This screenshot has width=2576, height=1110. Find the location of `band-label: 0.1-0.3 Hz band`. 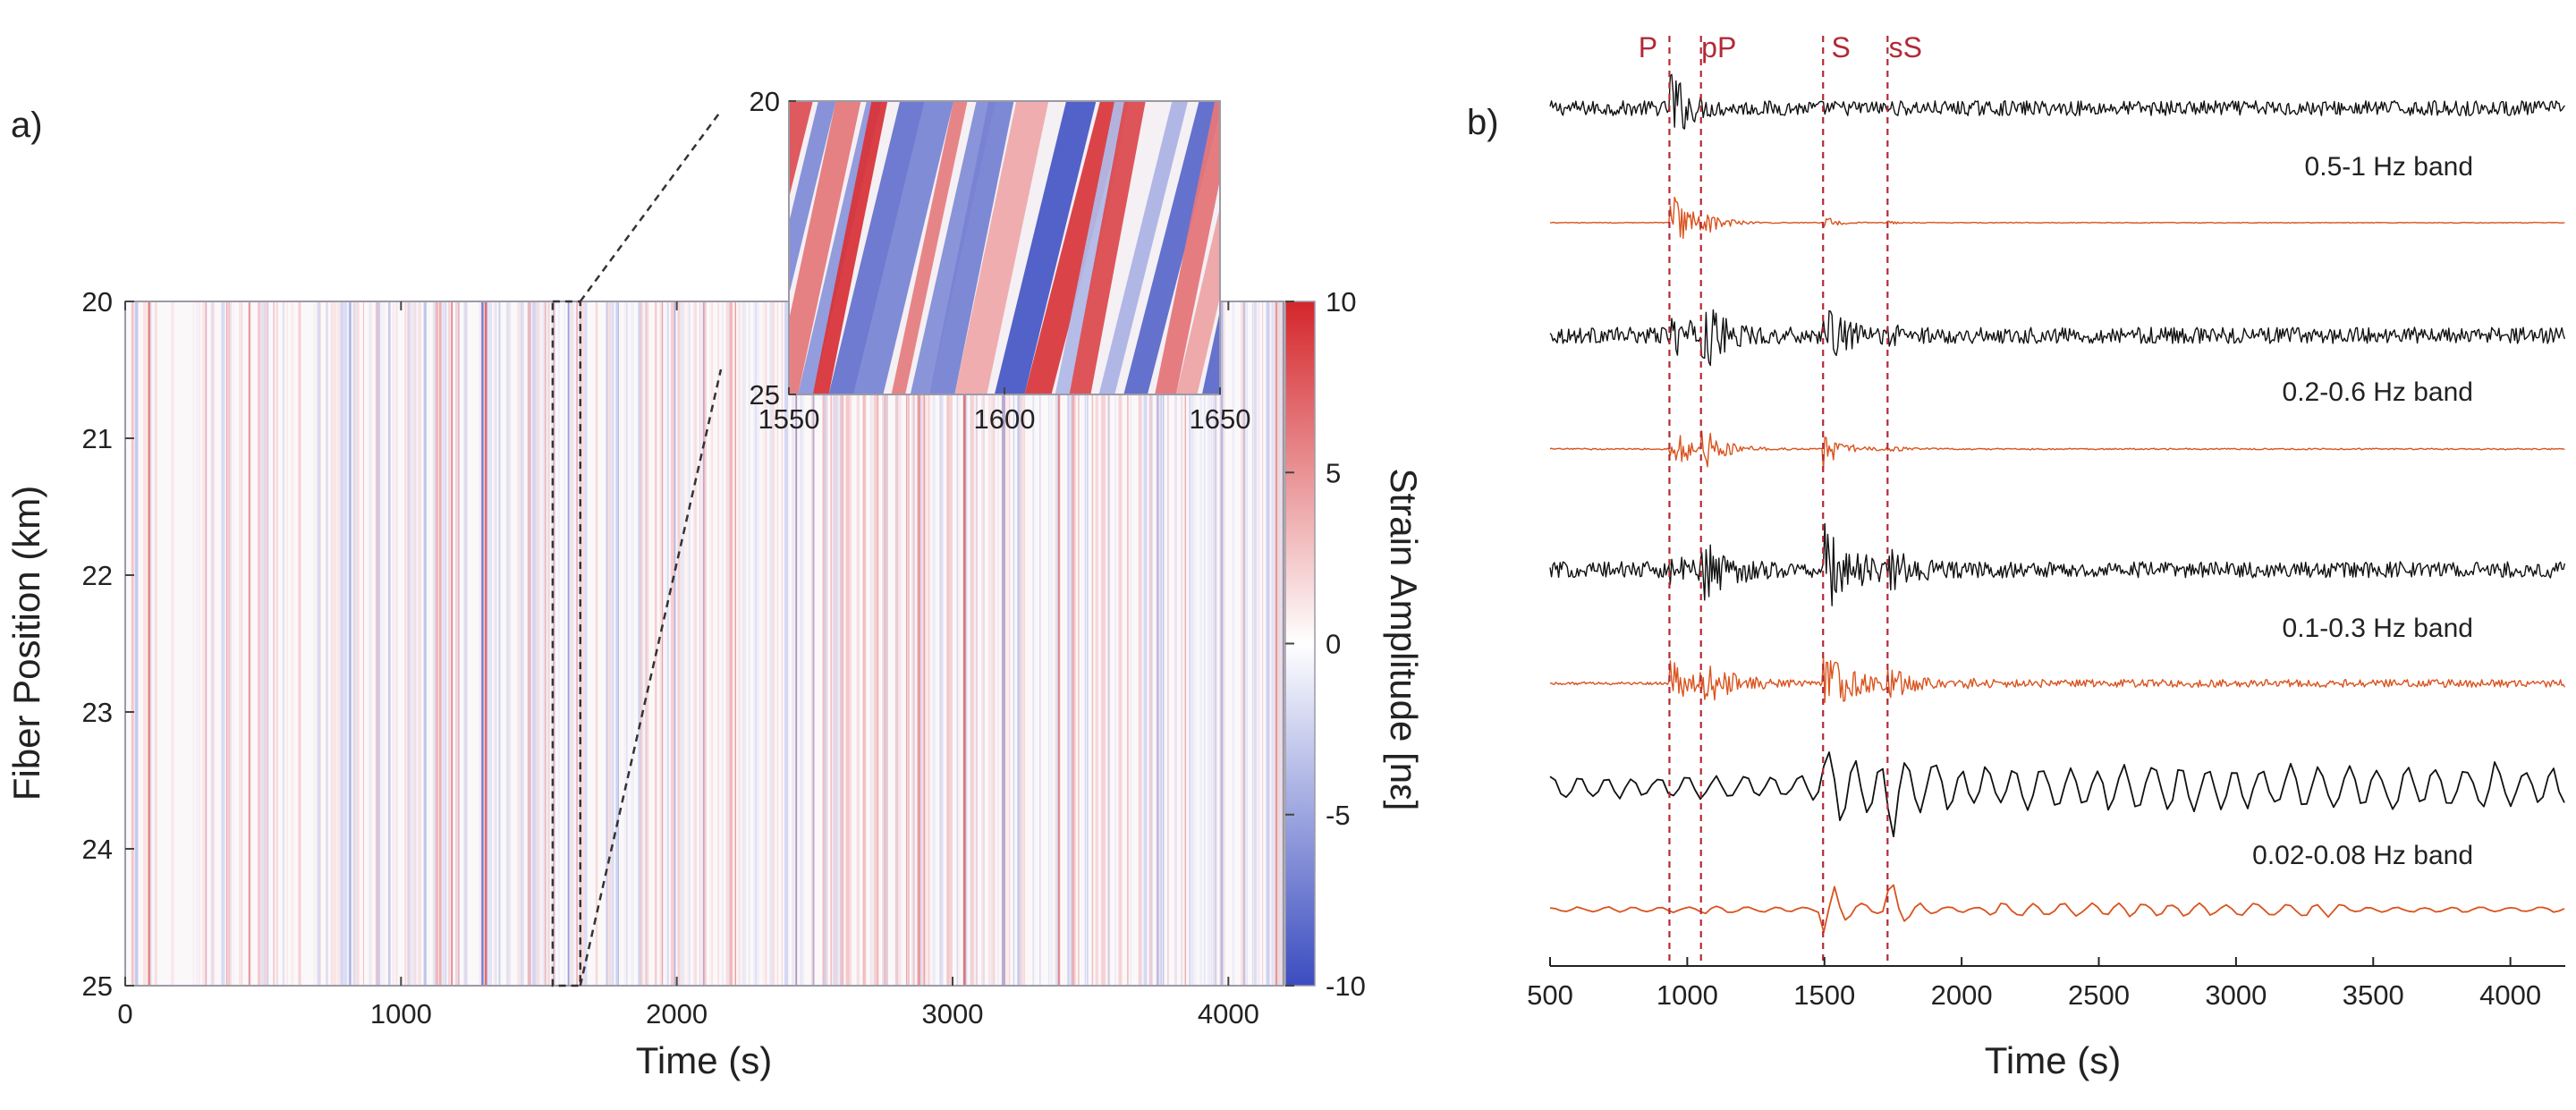

band-label: 0.1-0.3 Hz band is located at coordinates (2378, 628).